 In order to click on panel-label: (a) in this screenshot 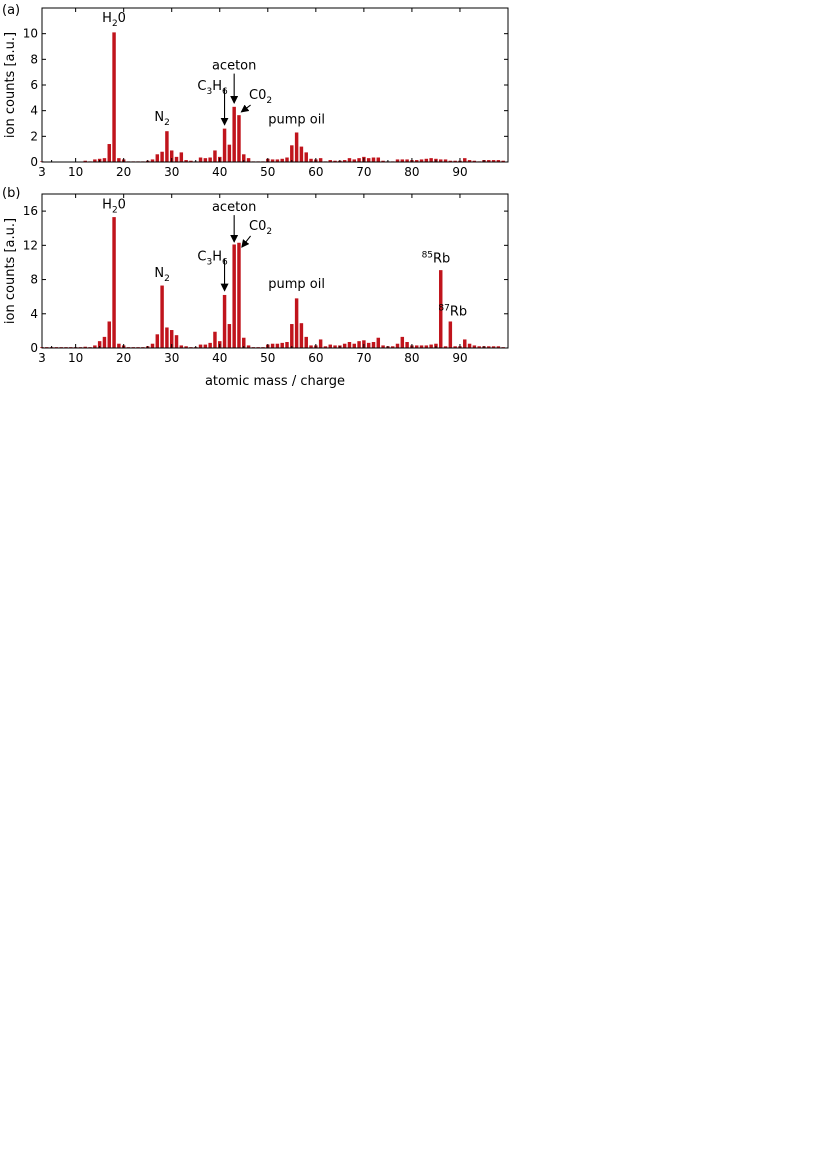, I will do `click(11, 10)`.